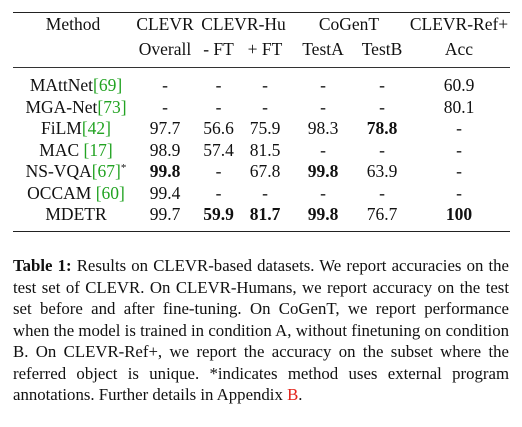  Describe the element at coordinates (300, 394) in the screenshot. I see `caption-end: .` at that location.